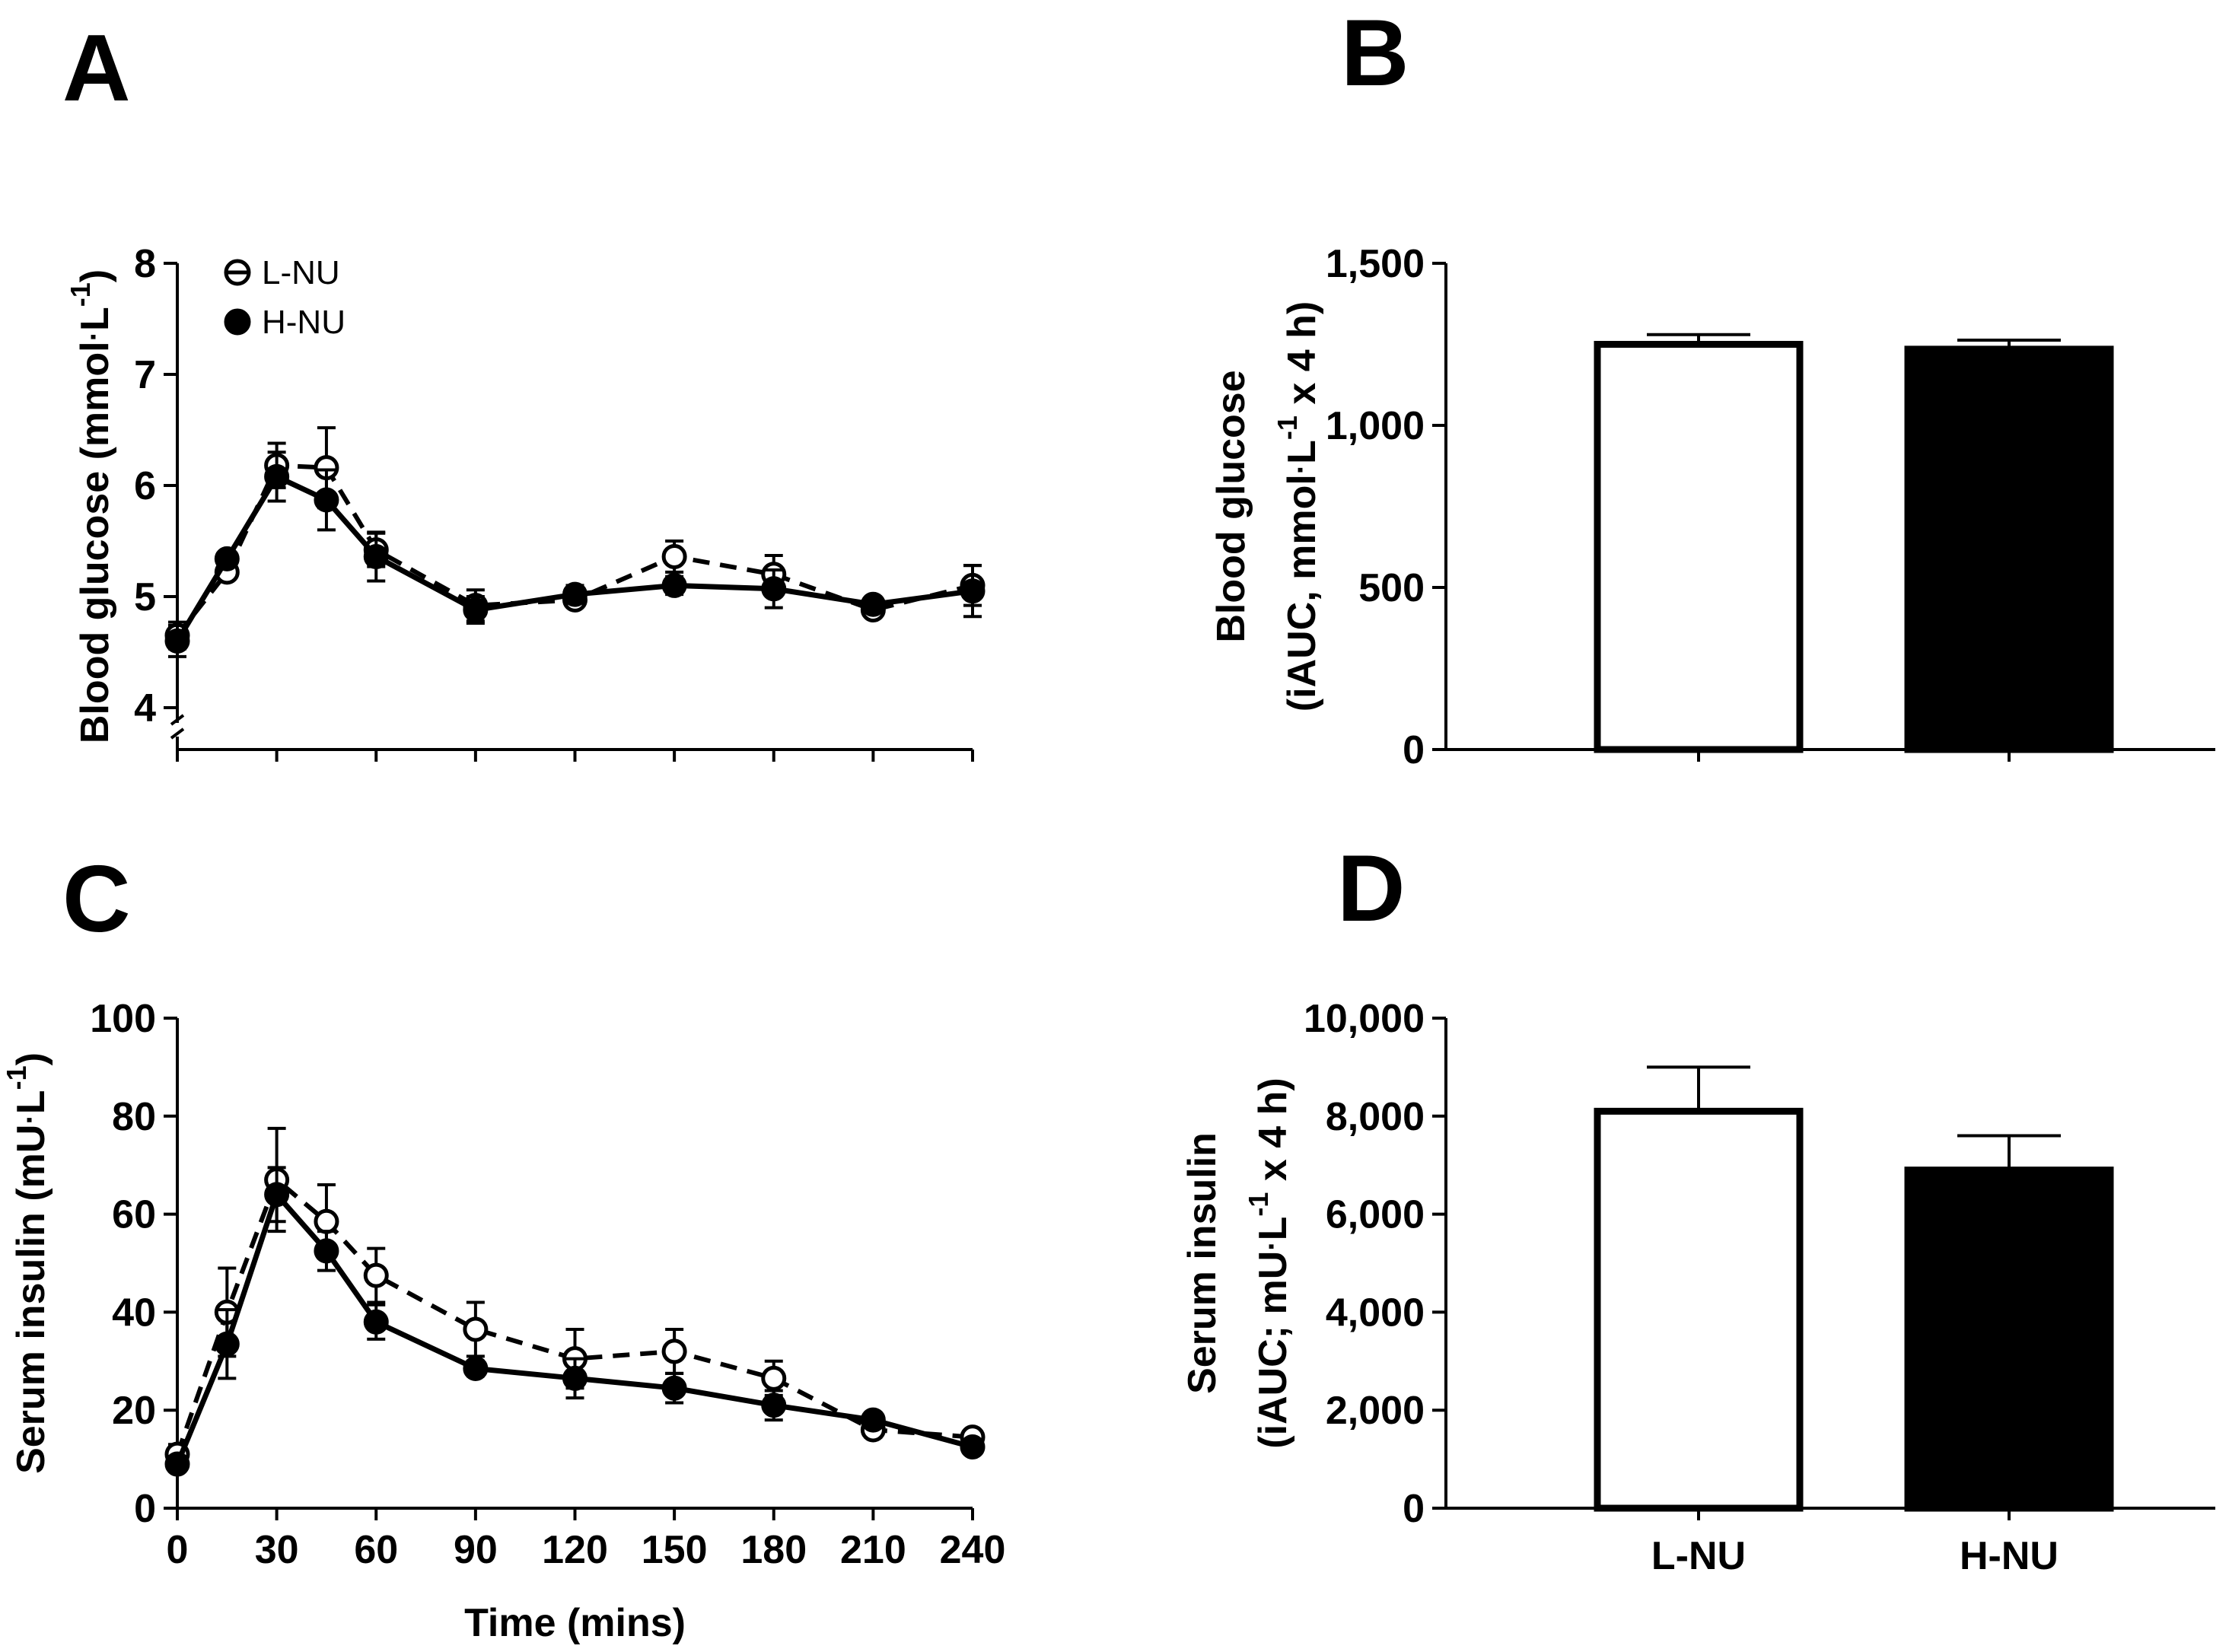 The image size is (2229, 1652). Describe the element at coordinates (1273, 1134) in the screenshot. I see `panel-d-y-axis-title-line2-c: x 4 h)` at that location.